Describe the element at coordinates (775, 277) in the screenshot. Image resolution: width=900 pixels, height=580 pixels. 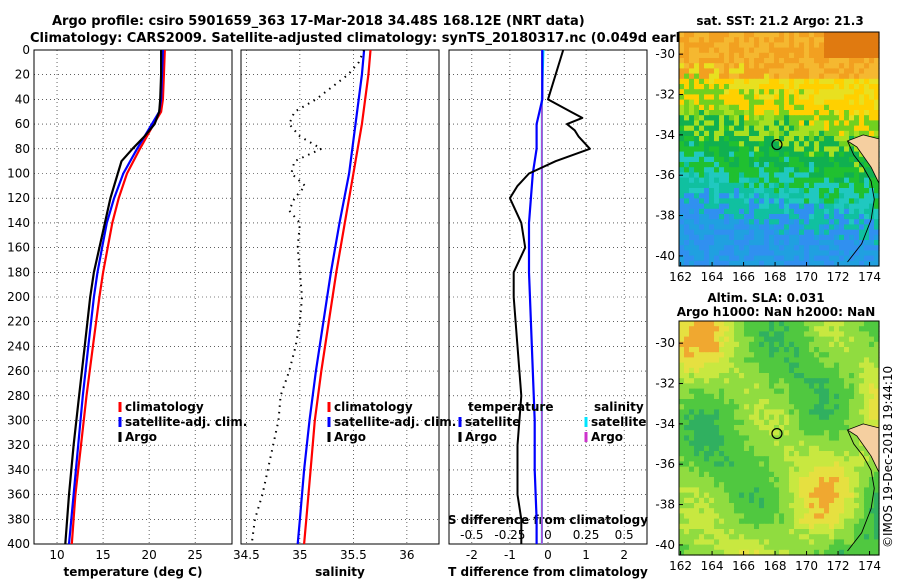
I see `sst-map-lon-tick-label: 168` at that location.